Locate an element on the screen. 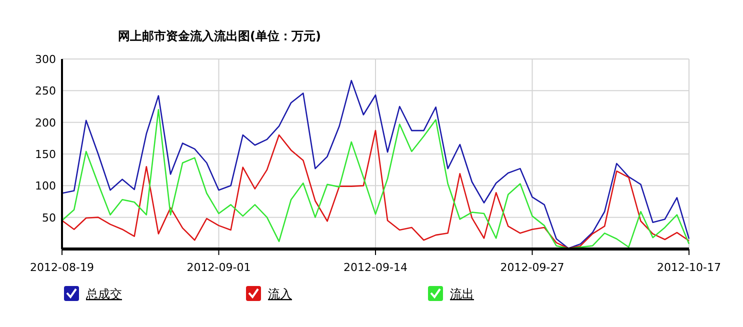 The width and height of the screenshot is (743, 327). x-tick-label: 2012-09-27 is located at coordinates (532, 267).